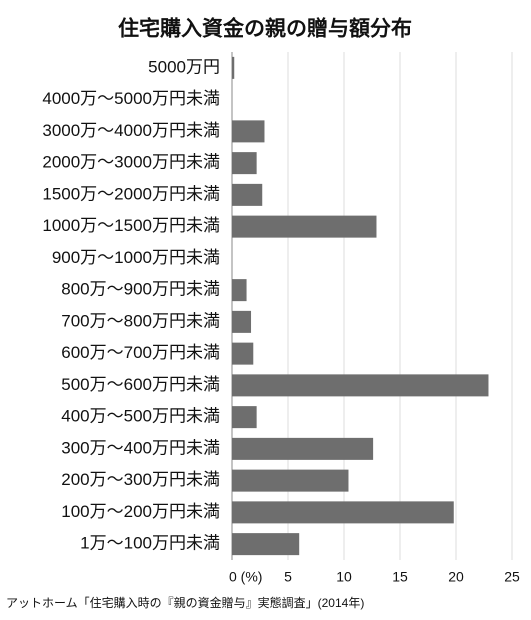 This screenshot has height=620, width=531. Describe the element at coordinates (140, 352) in the screenshot. I see `y-tick-label: 600万～700万円未満` at that location.